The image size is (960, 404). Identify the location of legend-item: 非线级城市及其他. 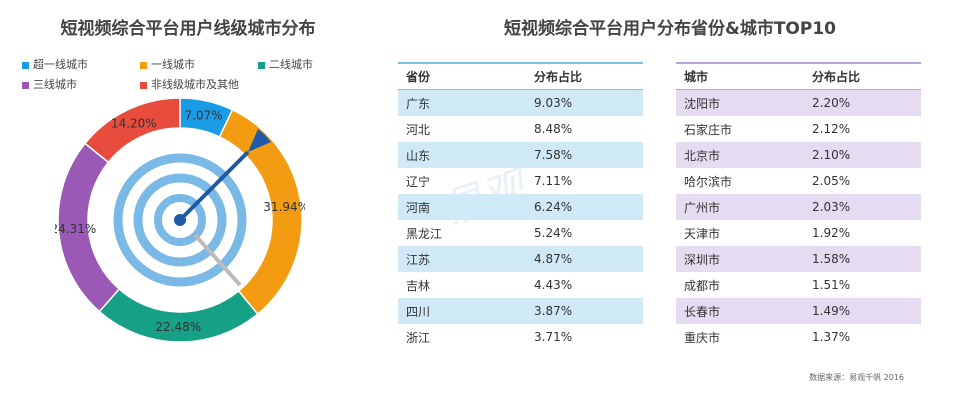
(189, 84).